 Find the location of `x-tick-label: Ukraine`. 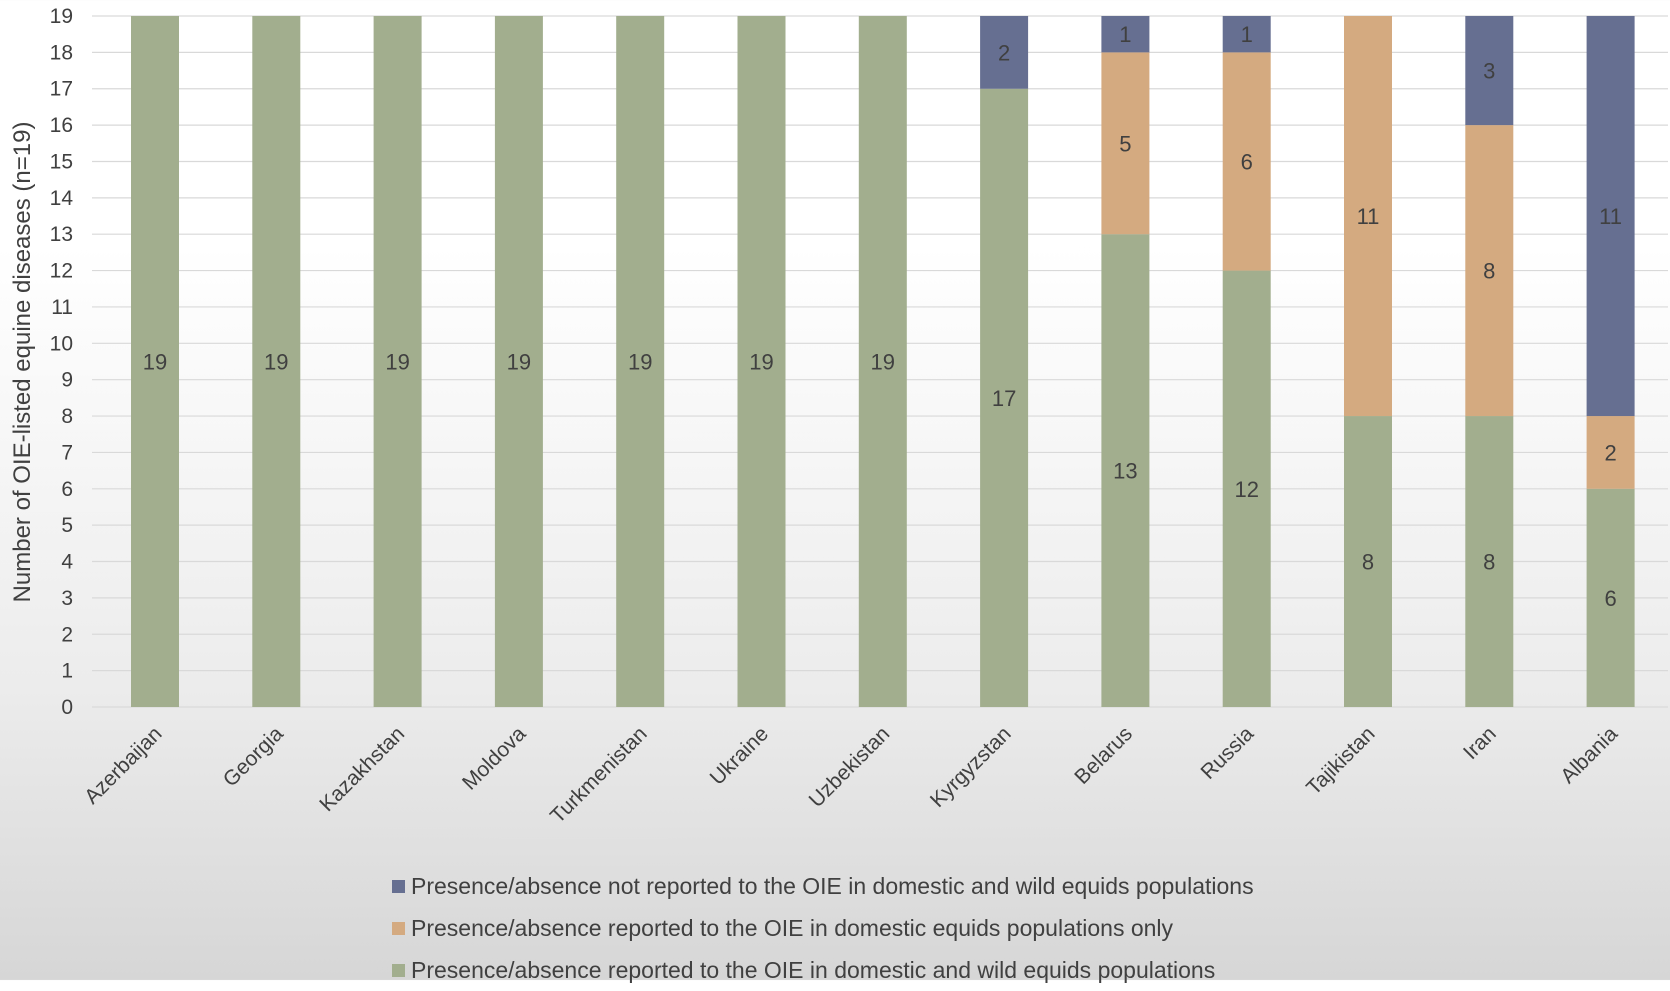

x-tick-label: Ukraine is located at coordinates (739, 755).